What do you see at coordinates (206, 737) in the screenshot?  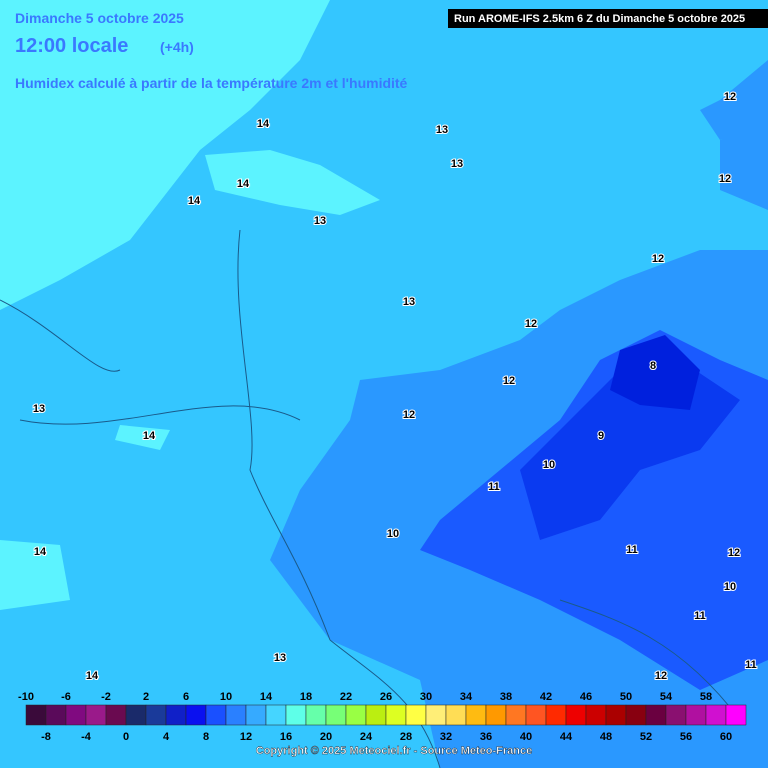 I see `scale-label: 8` at bounding box center [206, 737].